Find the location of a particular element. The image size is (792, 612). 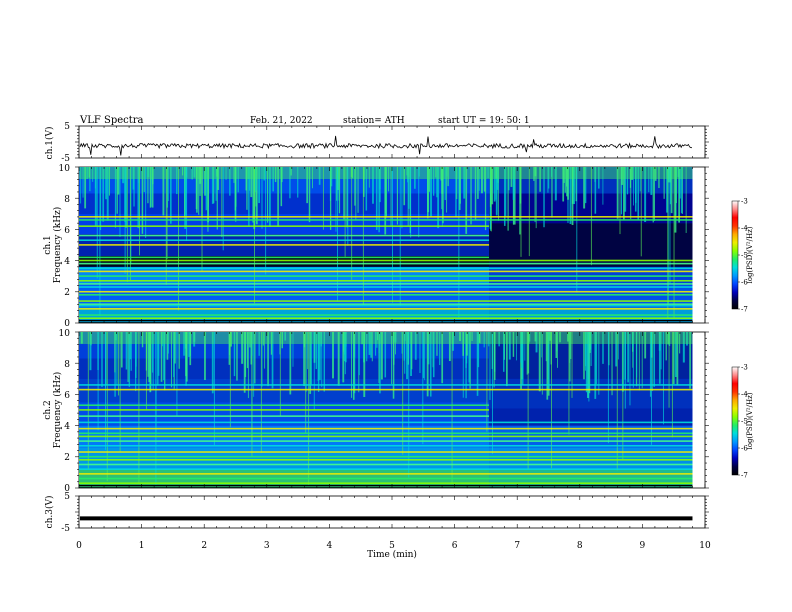

spec2-ylabel: ch.2Frequency (kHz) is located at coordinates (53, 410).